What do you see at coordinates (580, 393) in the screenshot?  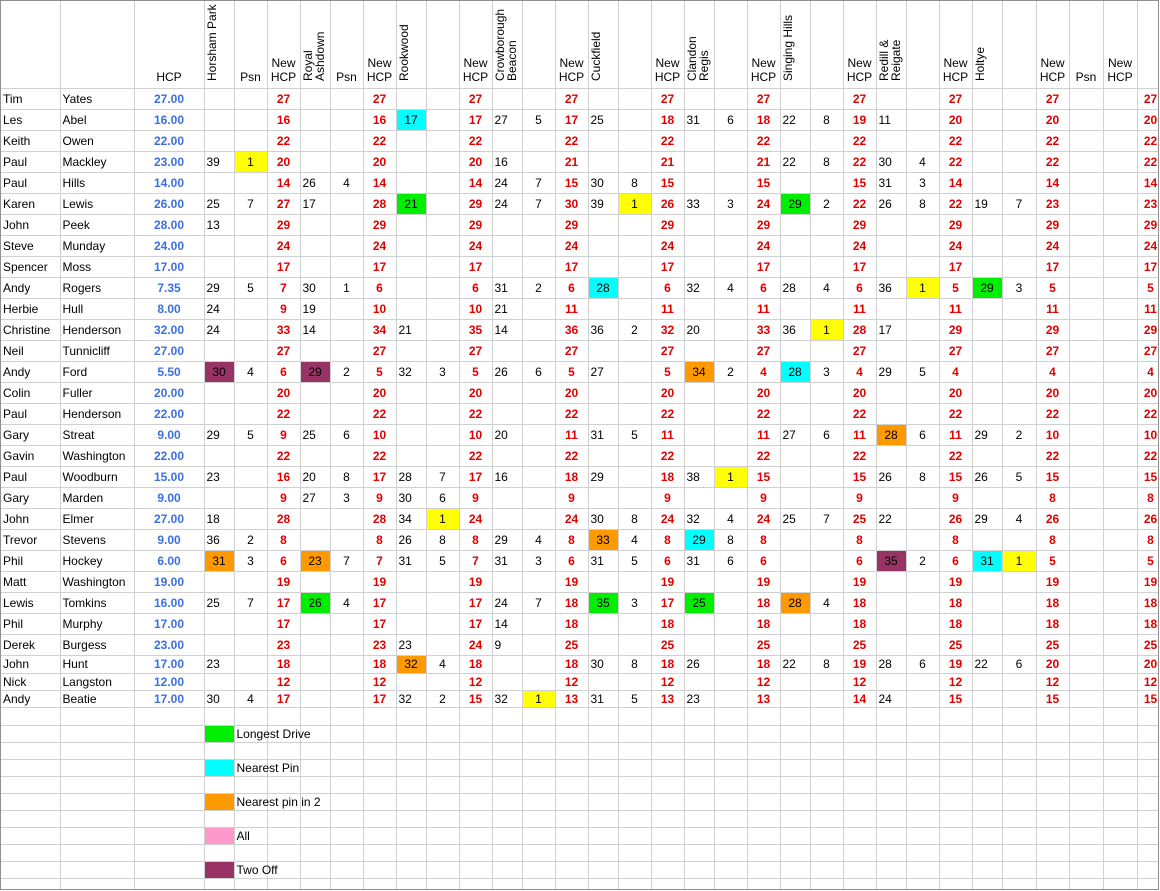 I see `table-row: Colin Fuller 20.00 20 20 20 20 20 20 20 20 20 20` at bounding box center [580, 393].